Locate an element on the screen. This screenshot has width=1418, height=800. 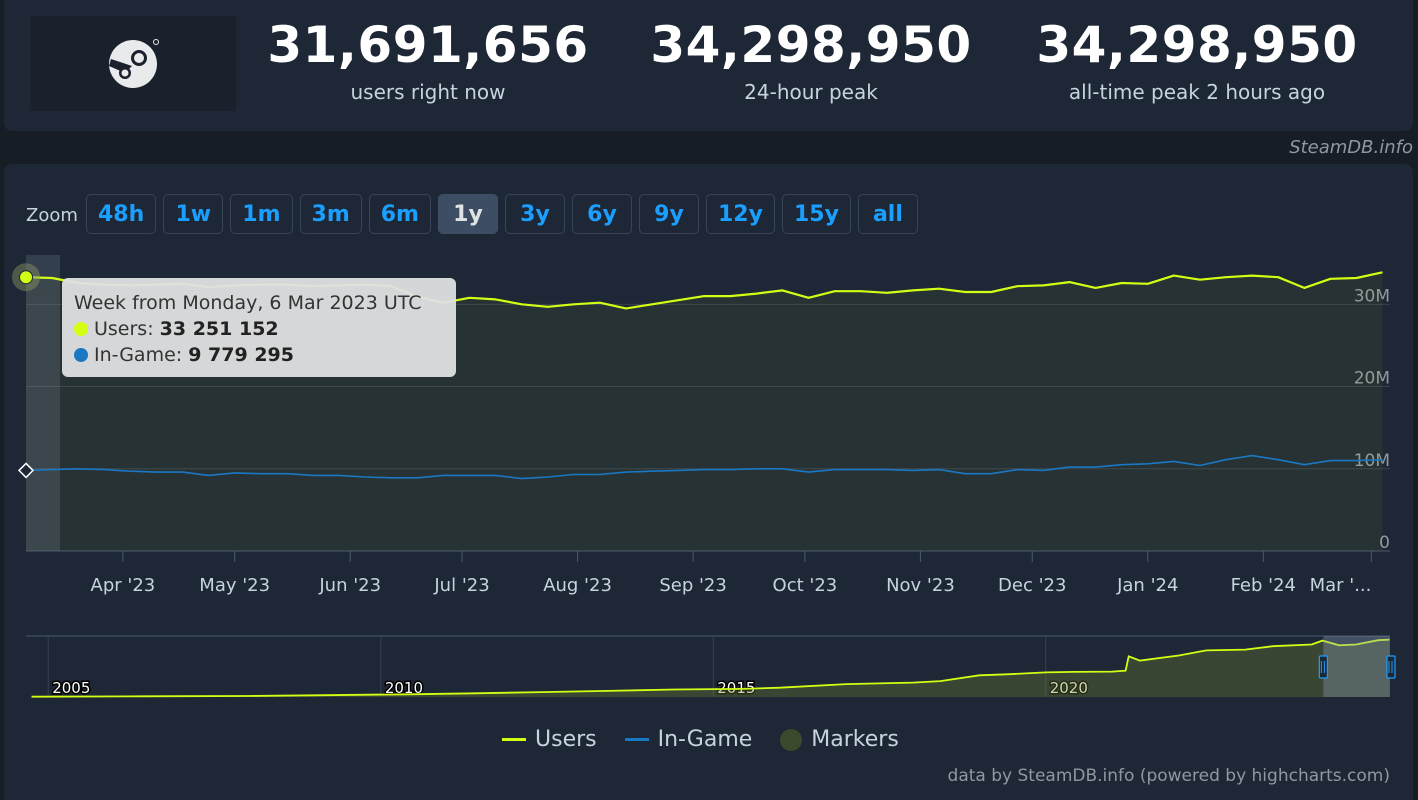
markers-dot-icon is located at coordinates (791, 739).